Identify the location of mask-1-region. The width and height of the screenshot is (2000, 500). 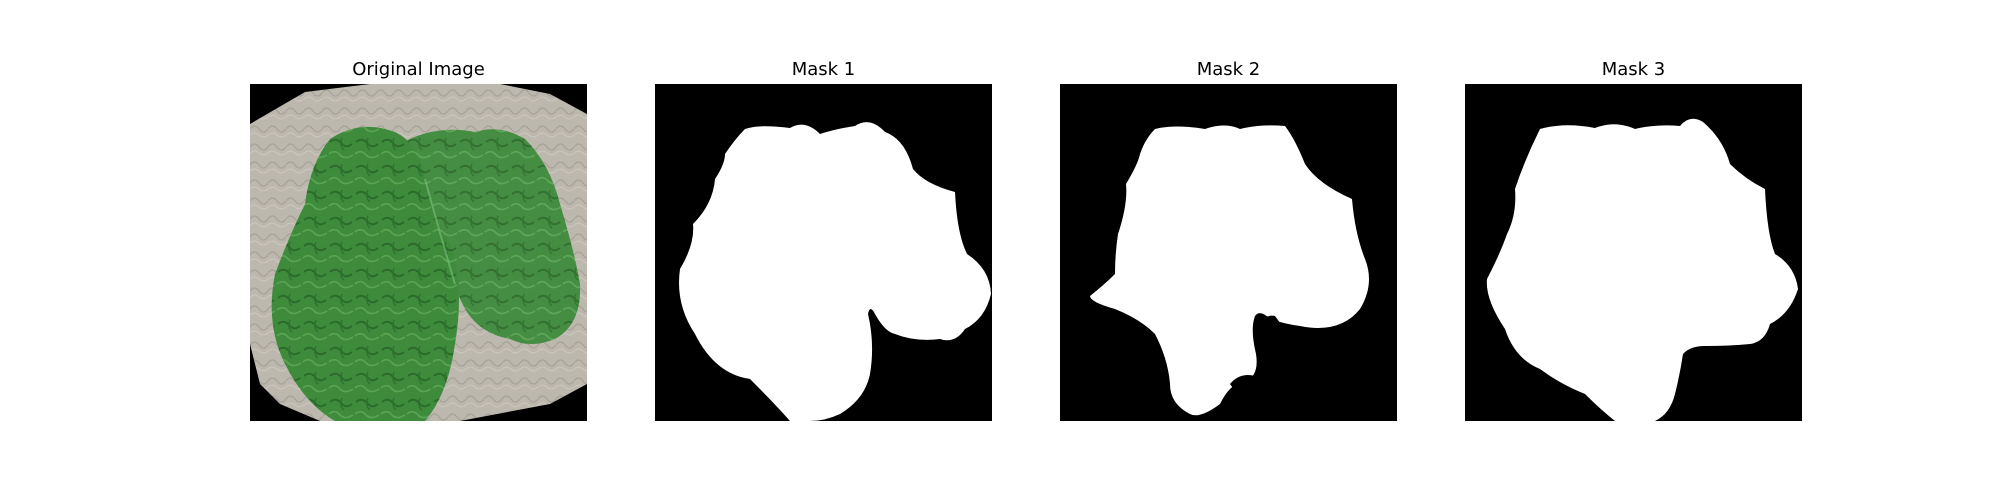
(835, 271).